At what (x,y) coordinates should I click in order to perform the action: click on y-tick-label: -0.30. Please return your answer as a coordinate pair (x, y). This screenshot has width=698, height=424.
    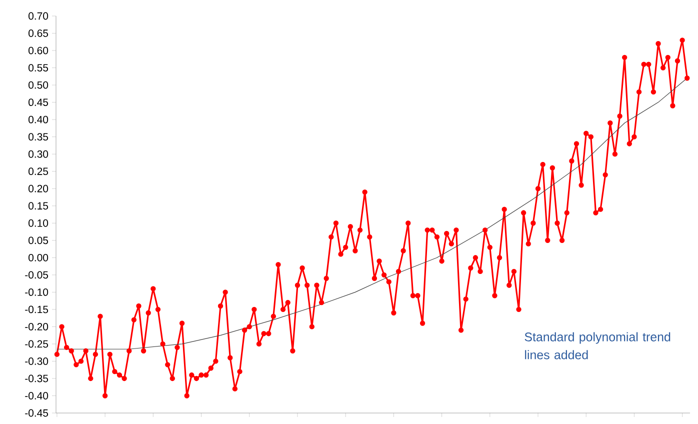
    Looking at the image, I should click on (36, 361).